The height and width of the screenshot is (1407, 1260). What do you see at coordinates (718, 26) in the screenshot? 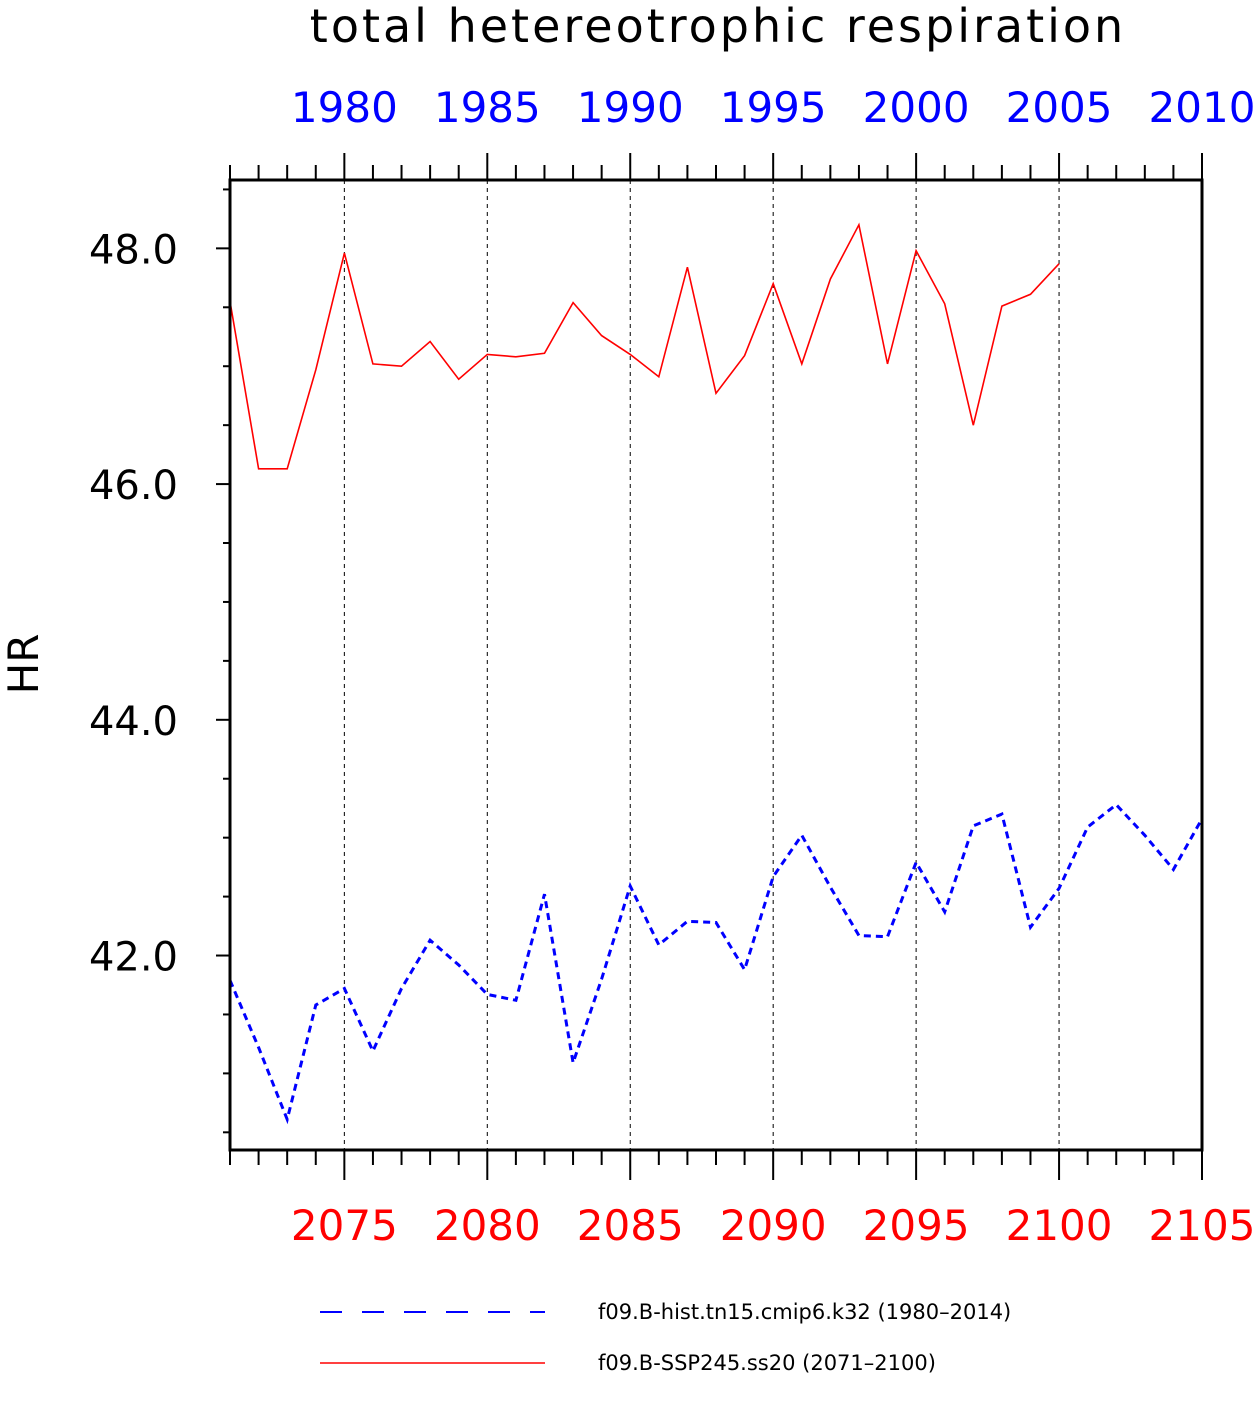
I see `chart-title: total hetereotrophic respiration` at bounding box center [718, 26].